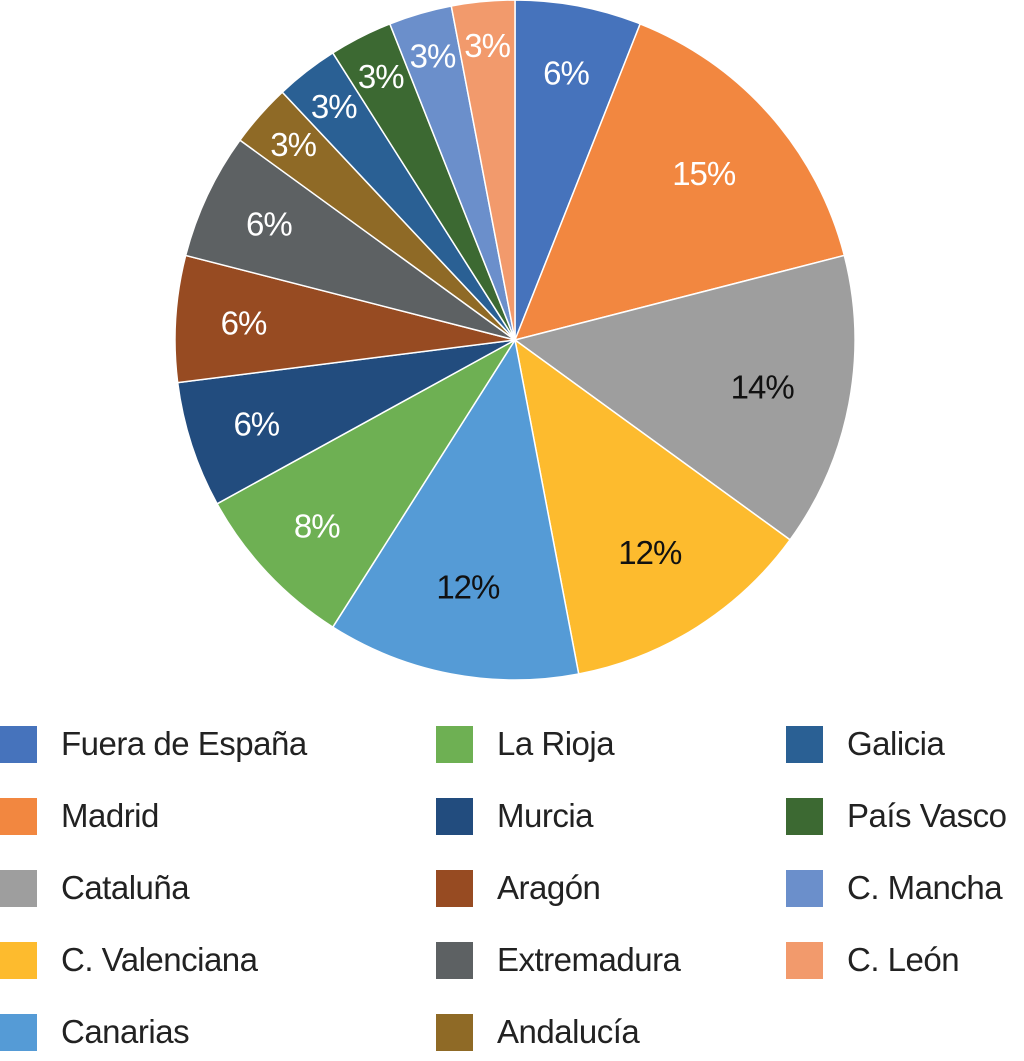 This screenshot has width=1024, height=1061. I want to click on legend-item: Cataluña, so click(95, 888).